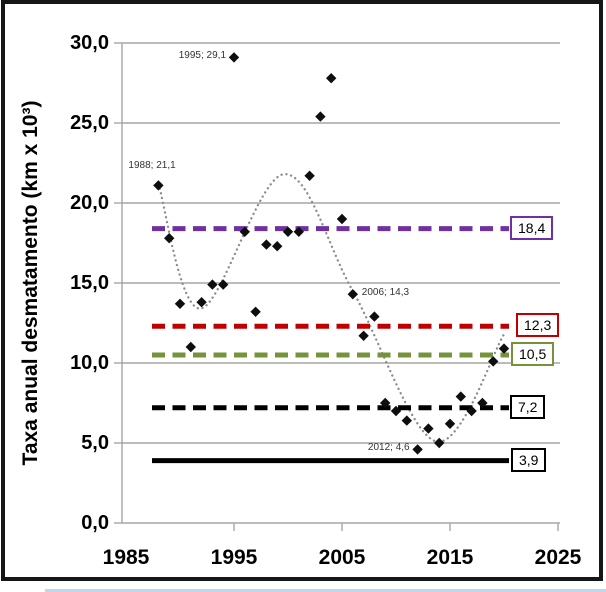 Image resolution: width=606 pixels, height=592 pixels. Describe the element at coordinates (460, 396) in the screenshot. I see `data-point-2016` at that location.